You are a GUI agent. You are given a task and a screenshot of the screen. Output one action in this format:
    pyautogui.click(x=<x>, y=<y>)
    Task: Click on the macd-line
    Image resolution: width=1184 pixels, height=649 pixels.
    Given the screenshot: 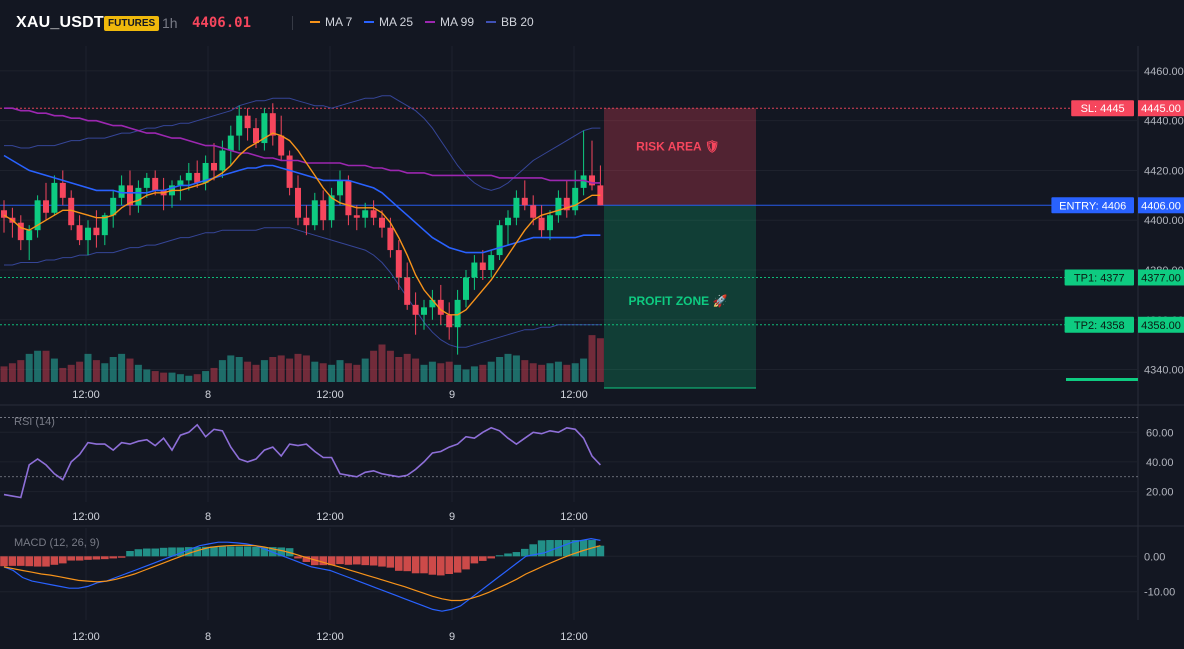 What is the action you would take?
    pyautogui.click(x=302, y=574)
    